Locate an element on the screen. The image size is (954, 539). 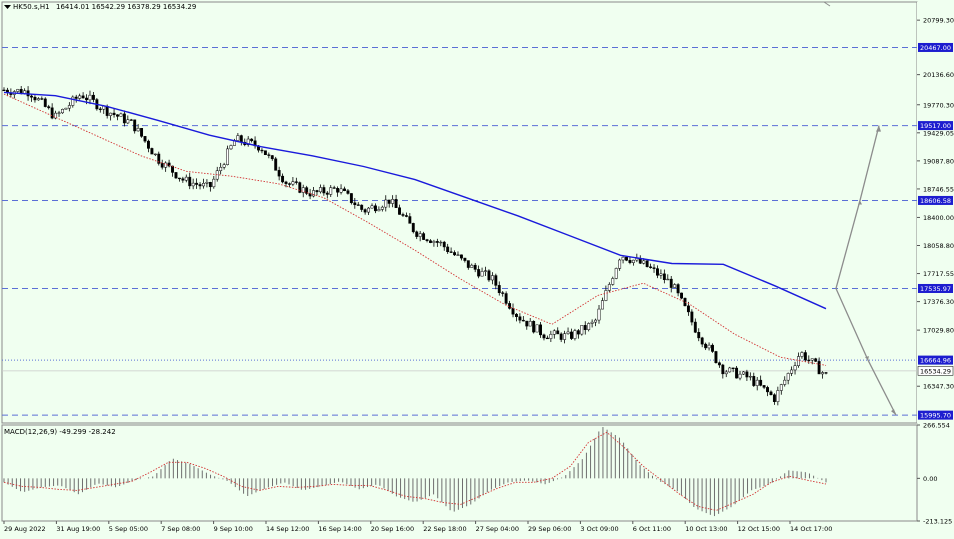
price-level-label: 16664.96 is located at coordinates (935, 361).